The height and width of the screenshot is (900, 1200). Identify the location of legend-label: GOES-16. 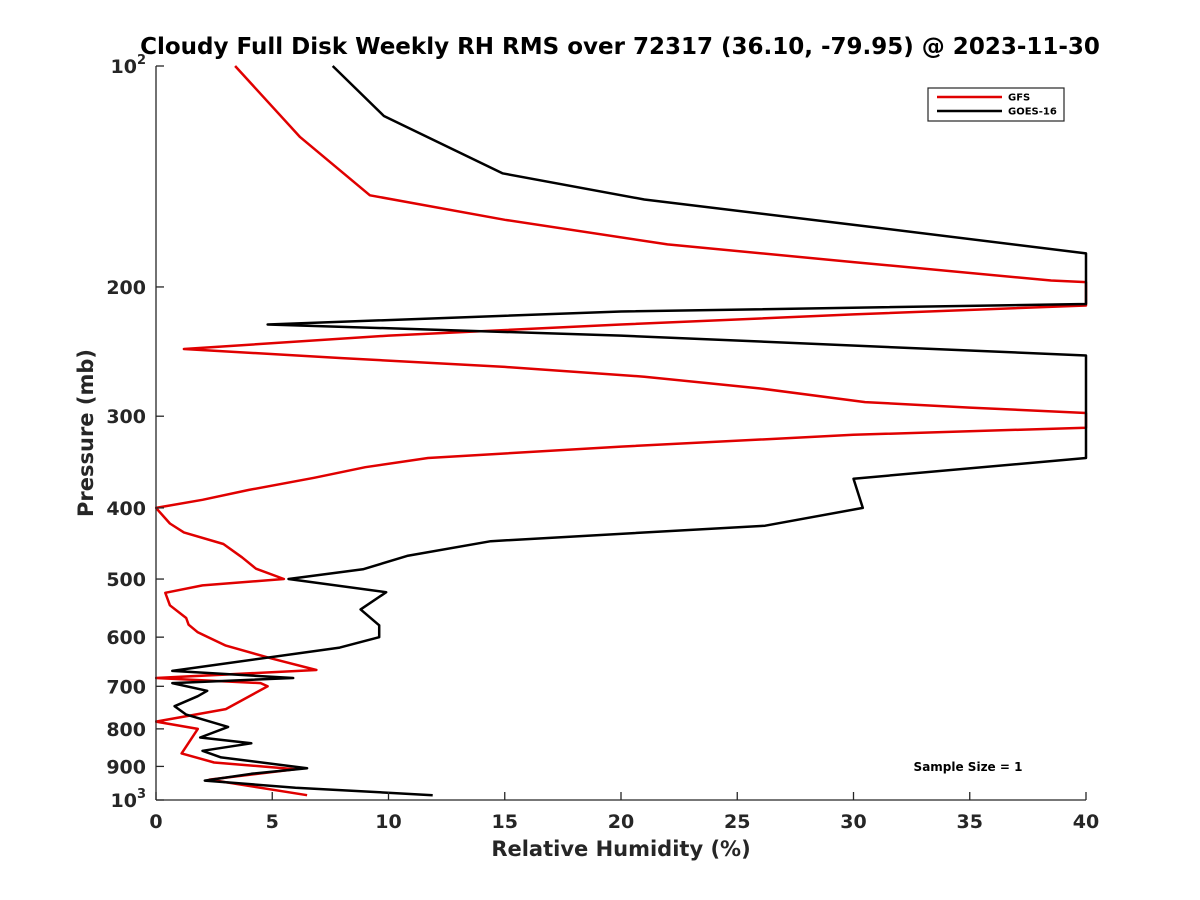
(1032, 112).